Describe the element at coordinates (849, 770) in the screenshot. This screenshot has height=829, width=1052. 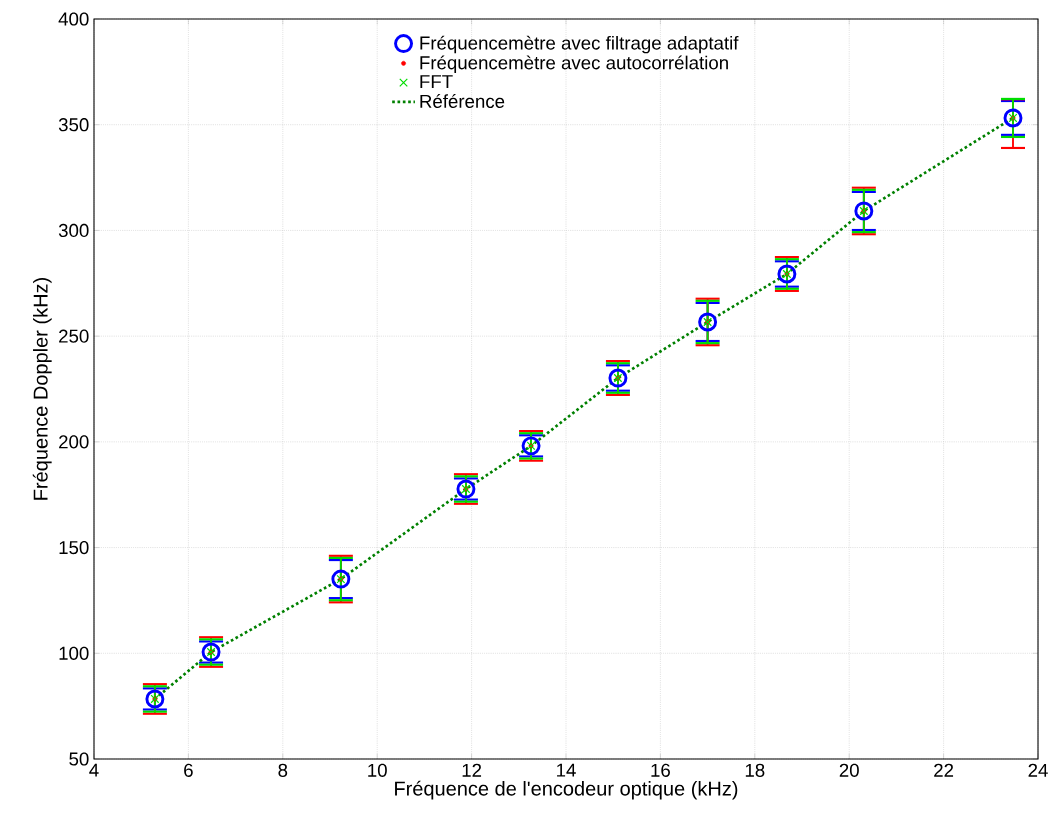
I see `x-tick-label: 20` at that location.